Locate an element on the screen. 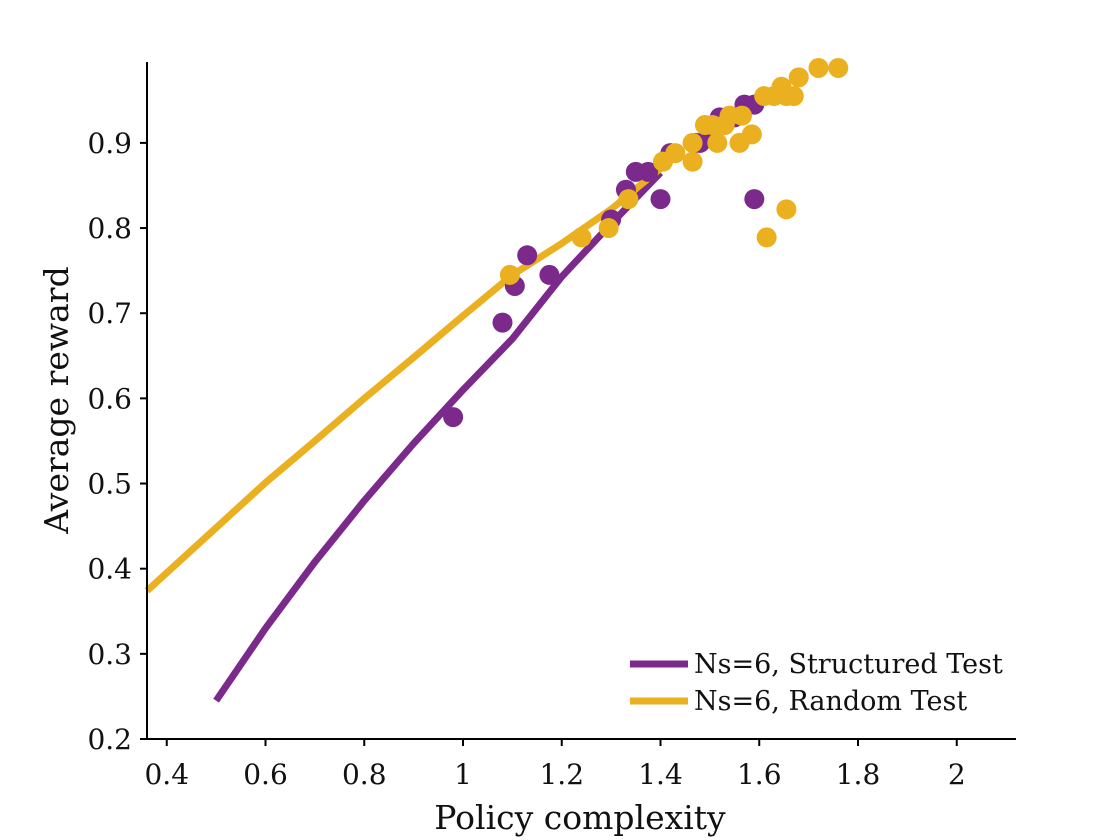 The height and width of the screenshot is (840, 1120). y-tick-label: 0.4 is located at coordinates (109, 569).